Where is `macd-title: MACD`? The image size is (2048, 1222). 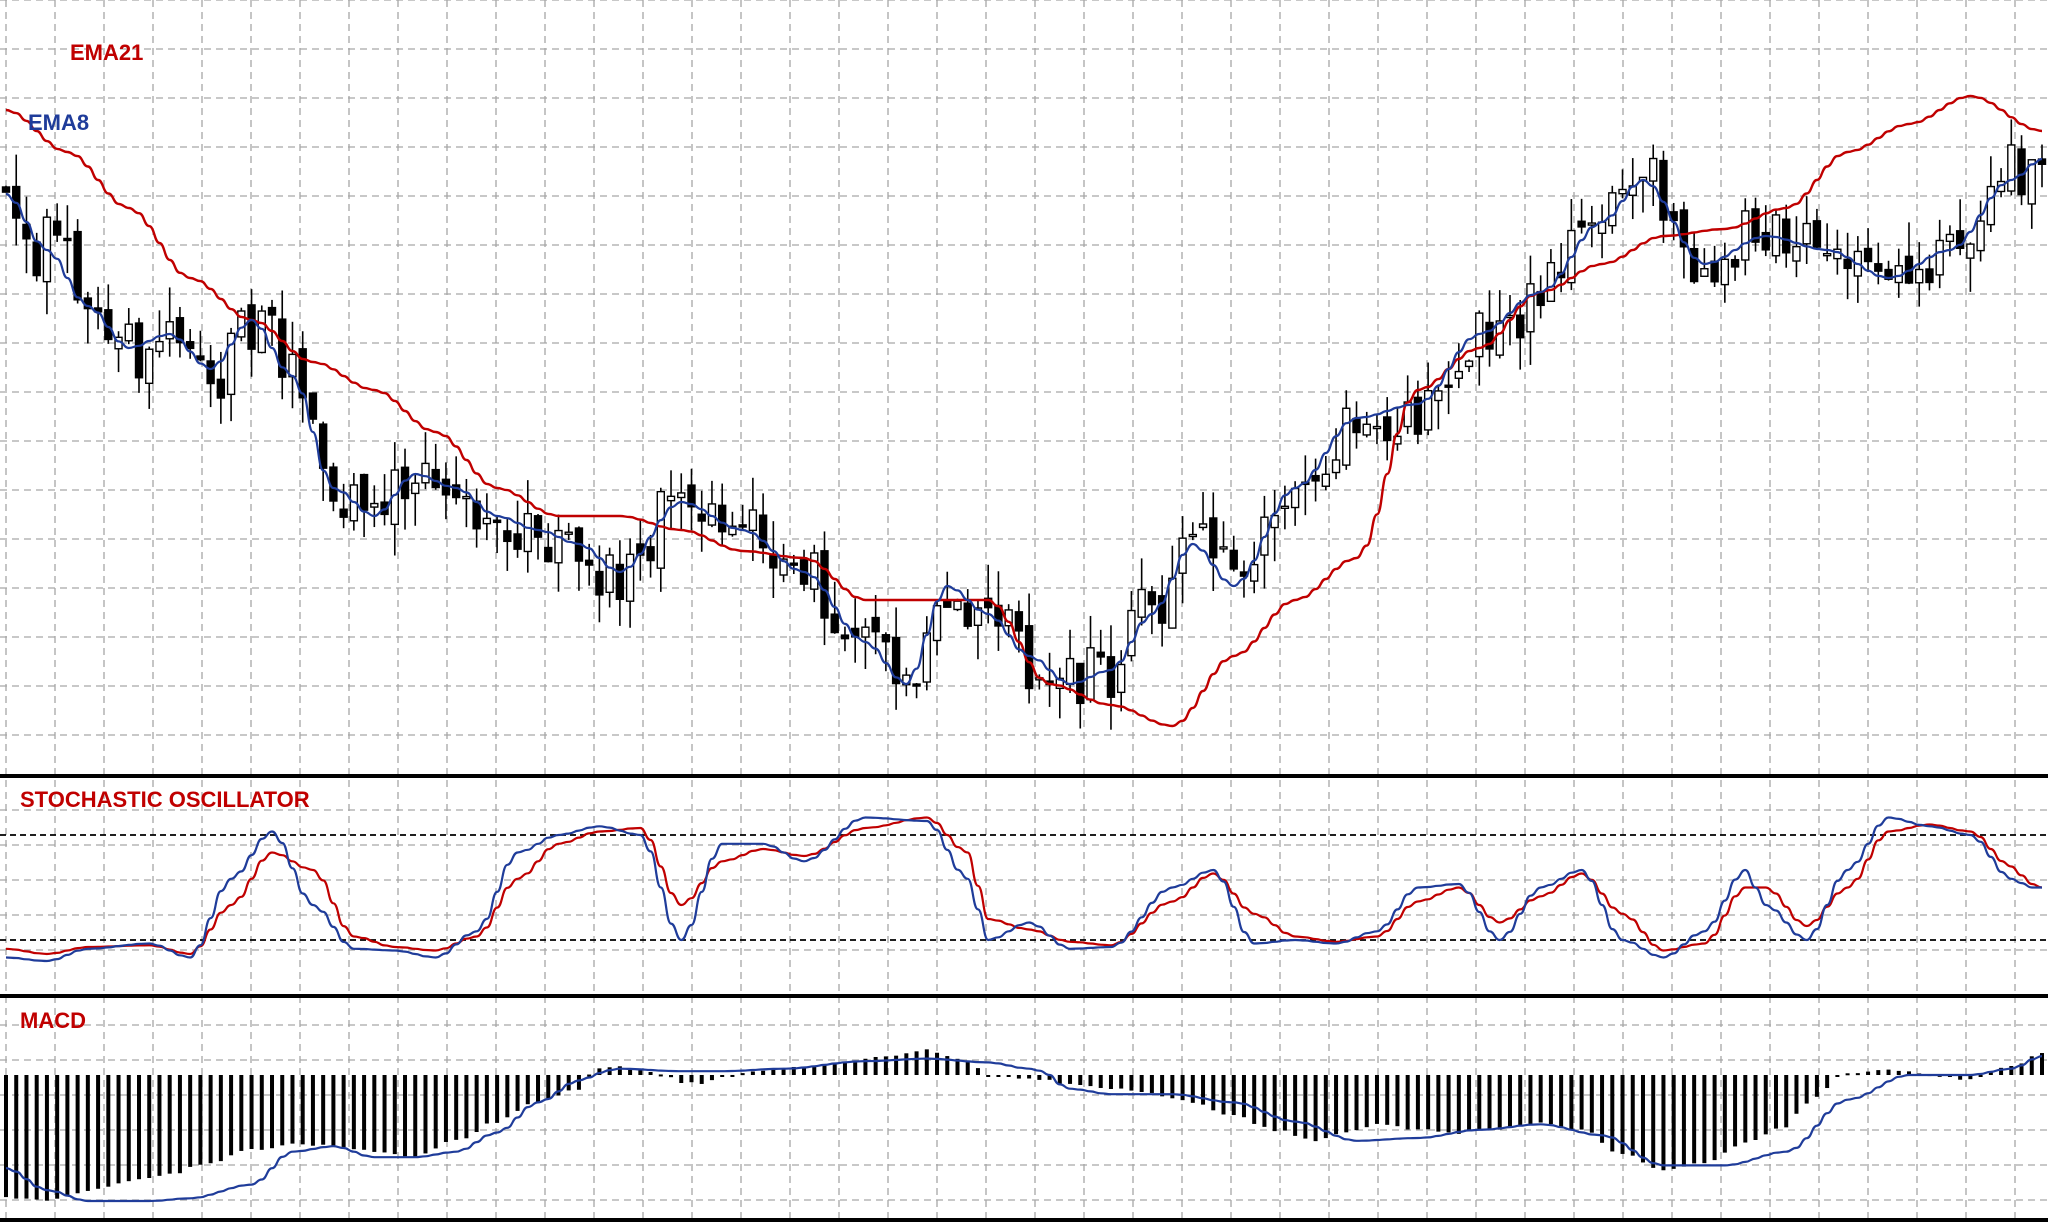 macd-title: MACD is located at coordinates (53, 1020).